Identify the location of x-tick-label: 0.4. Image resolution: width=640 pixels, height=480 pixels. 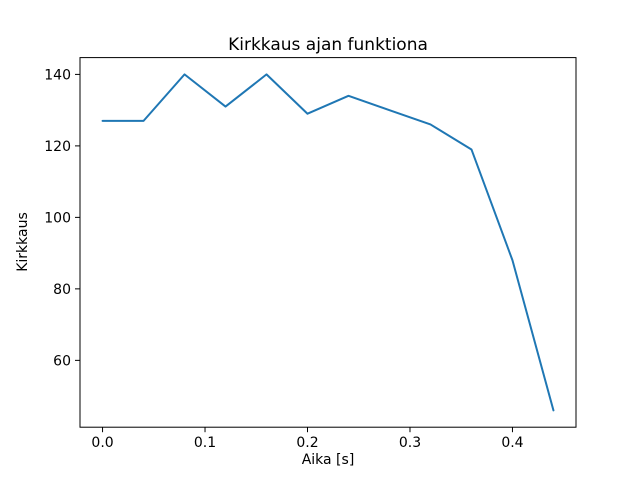
(512, 443).